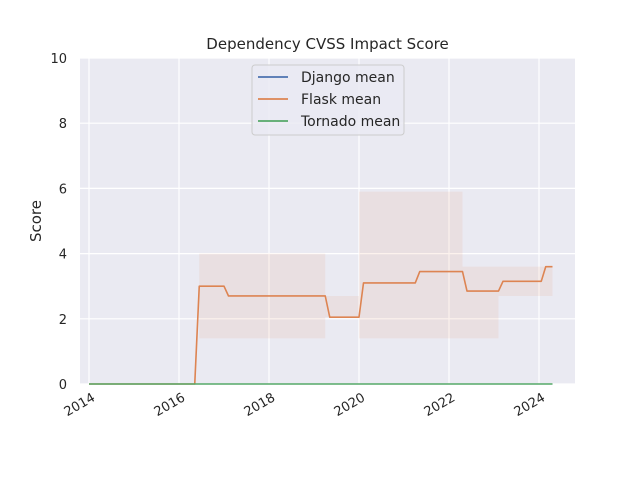  What do you see at coordinates (327, 44) in the screenshot?
I see `chart-title: Dependency CVSS Impact Score` at bounding box center [327, 44].